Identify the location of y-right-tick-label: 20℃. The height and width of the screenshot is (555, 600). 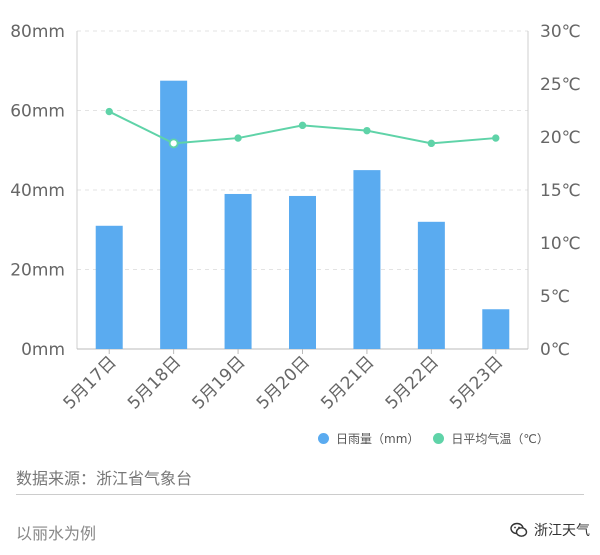
(560, 138).